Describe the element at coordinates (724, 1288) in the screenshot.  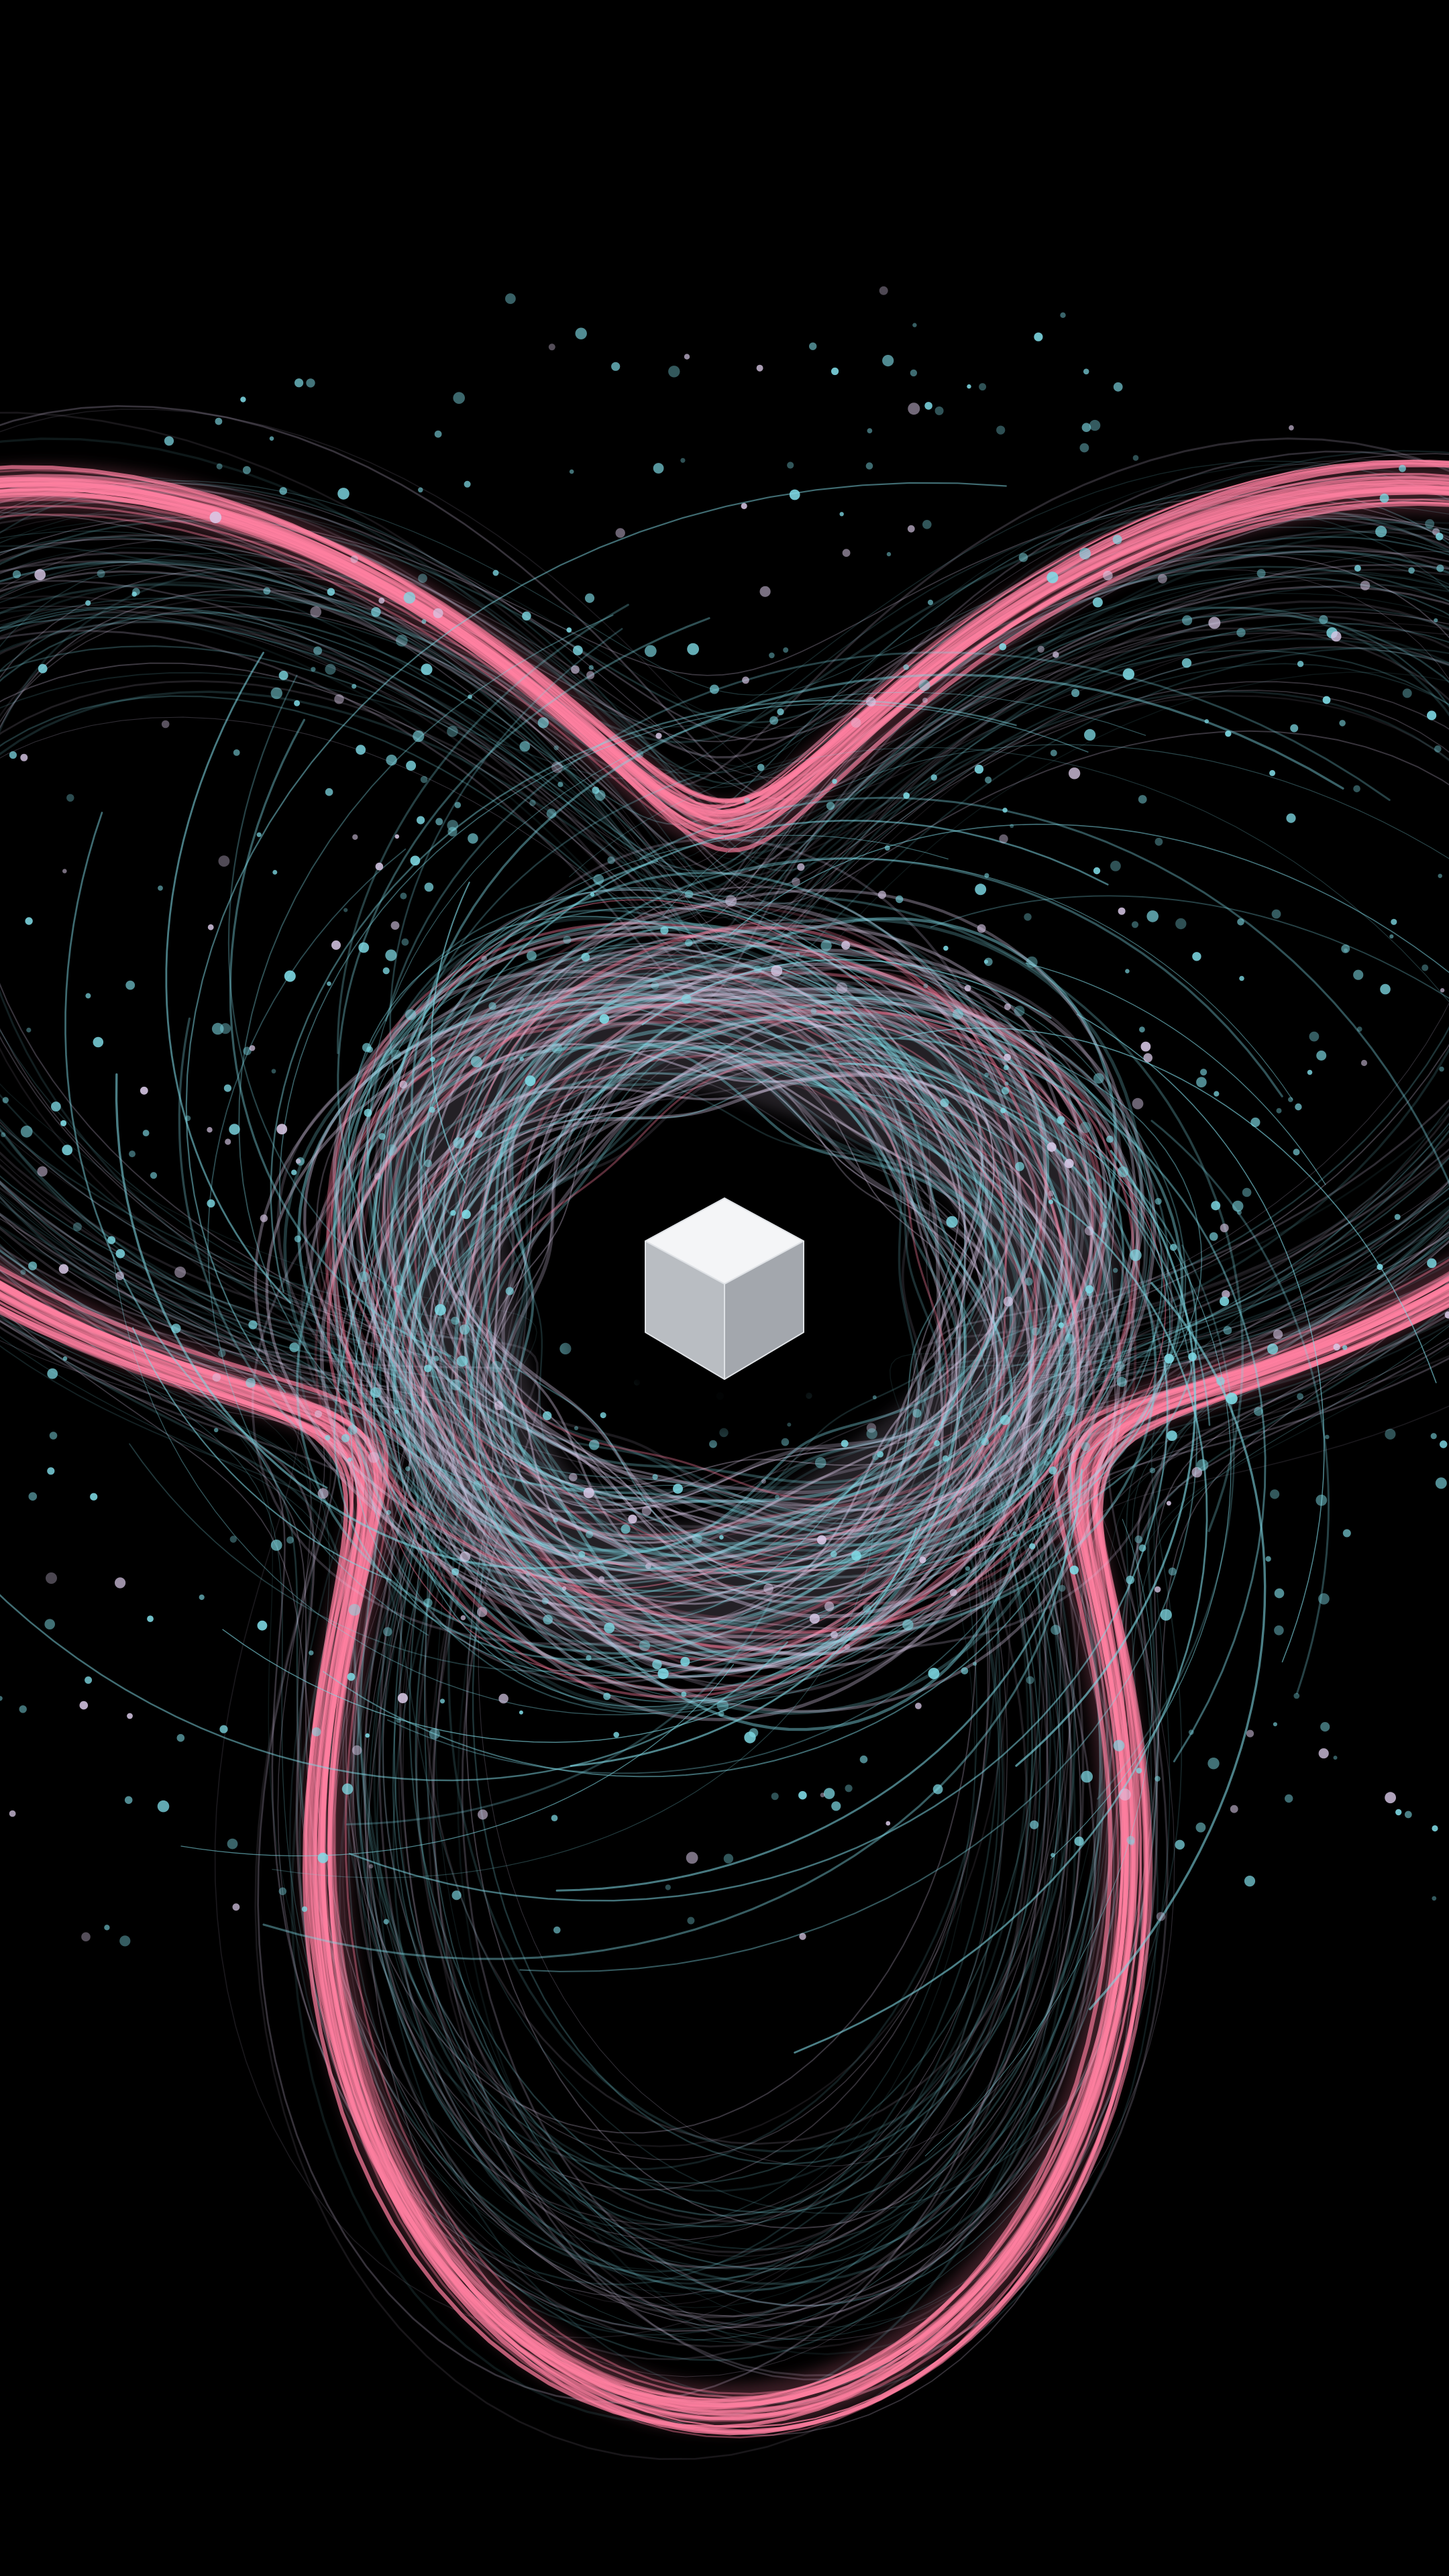
I see `white-cube` at that location.